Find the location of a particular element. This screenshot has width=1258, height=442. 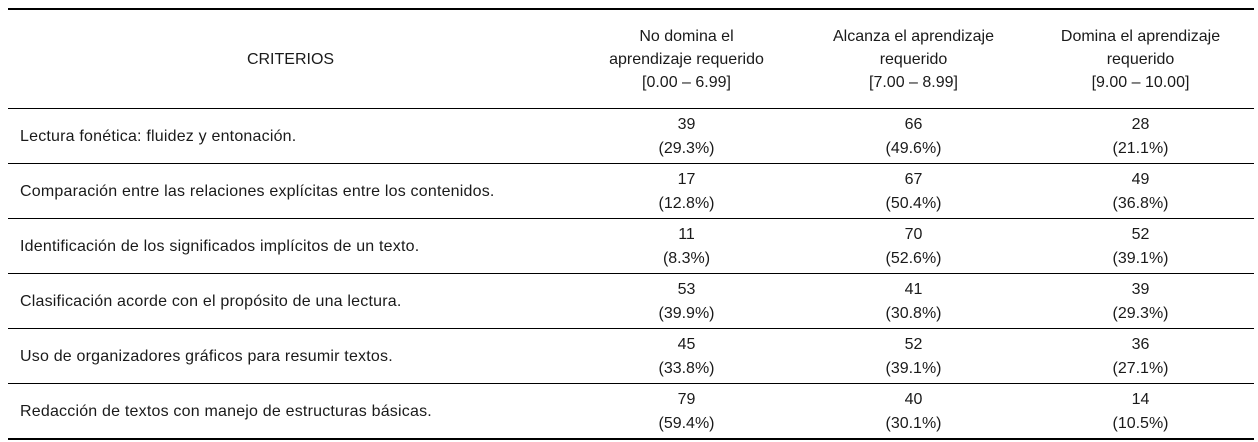

count-value: 49 is located at coordinates (1140, 179).